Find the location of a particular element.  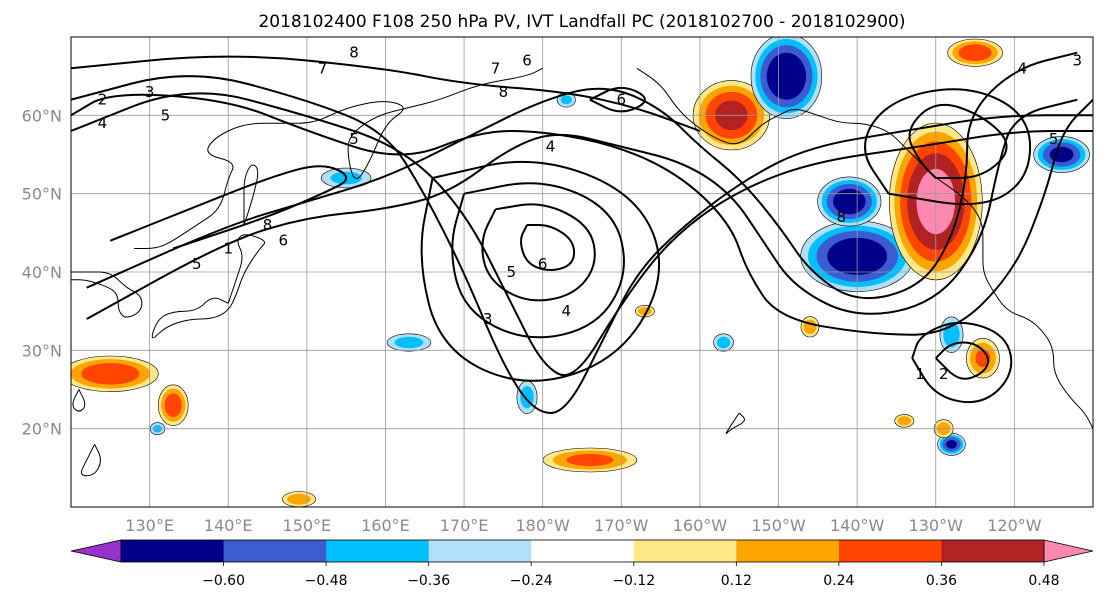

lon-tick-label: 140°W is located at coordinates (857, 525).